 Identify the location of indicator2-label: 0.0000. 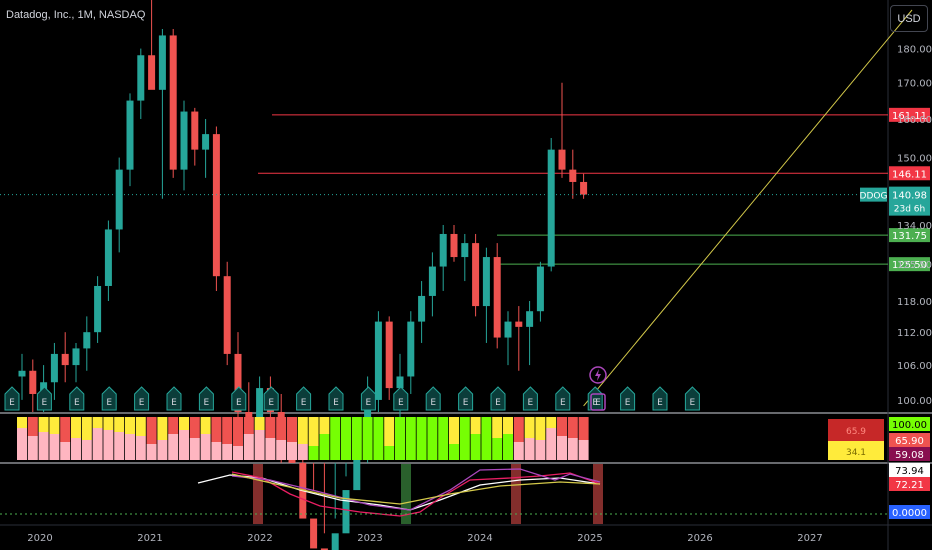
(909, 513).